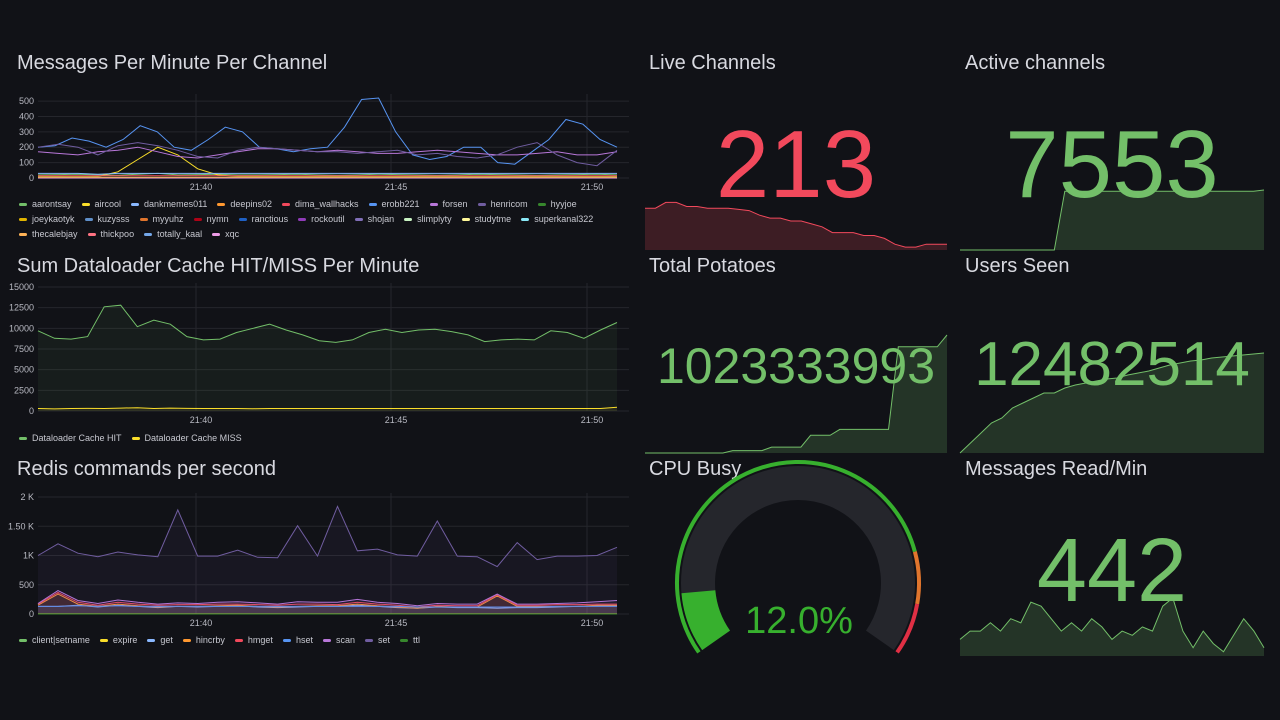 This screenshot has width=1280, height=720. I want to click on x-tick-label: 21:50, so click(592, 420).